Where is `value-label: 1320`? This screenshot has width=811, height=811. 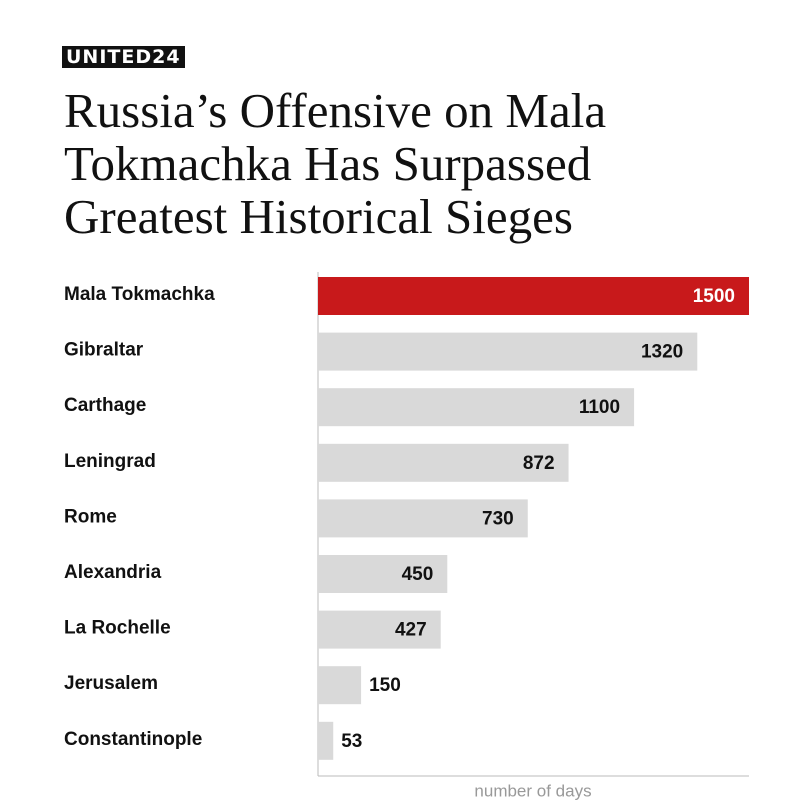 value-label: 1320 is located at coordinates (662, 352).